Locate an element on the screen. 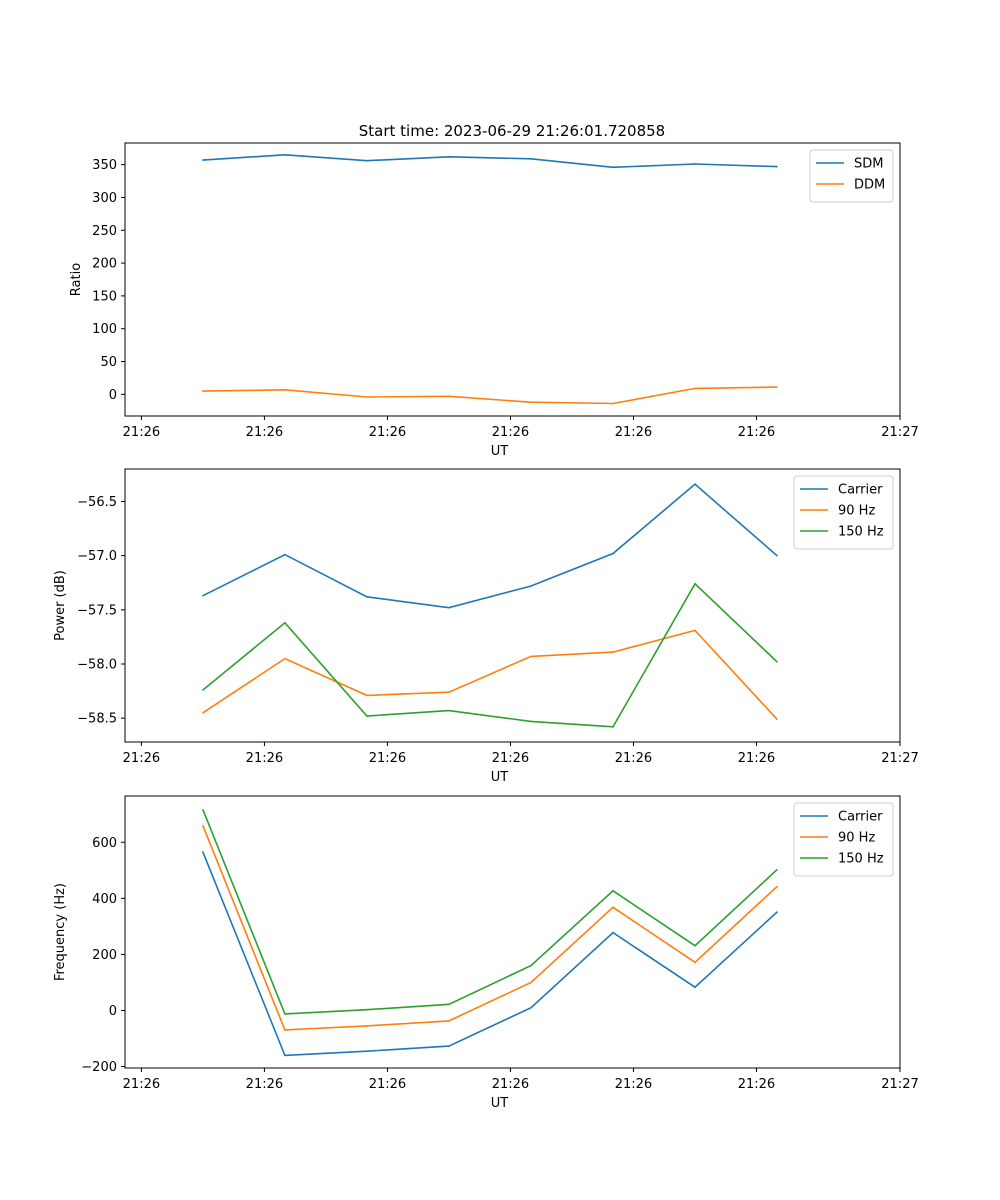 This screenshot has height=1200, width=1000. legend-label: 150 Hz is located at coordinates (861, 859).